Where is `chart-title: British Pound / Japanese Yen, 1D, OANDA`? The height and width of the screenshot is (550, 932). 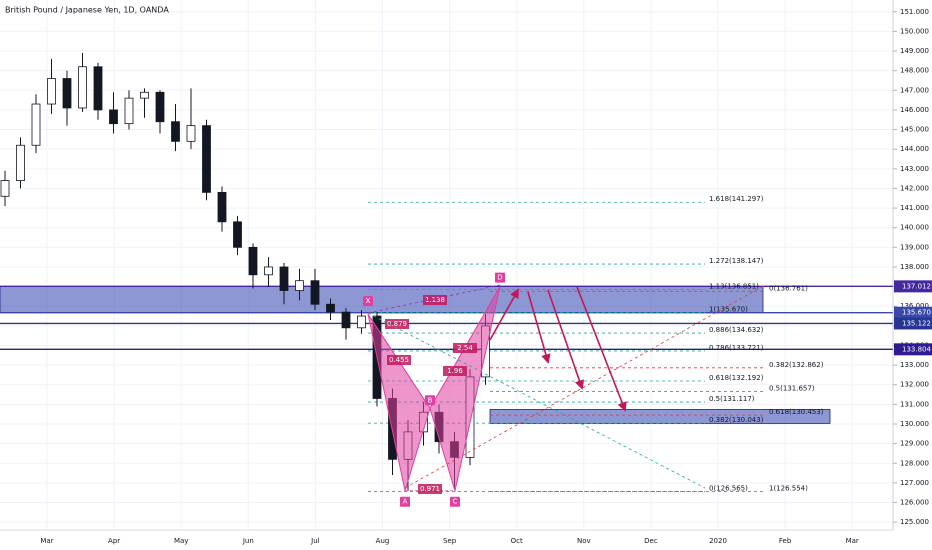 chart-title: British Pound / Japanese Yen, 1D, OANDA is located at coordinates (87, 10).